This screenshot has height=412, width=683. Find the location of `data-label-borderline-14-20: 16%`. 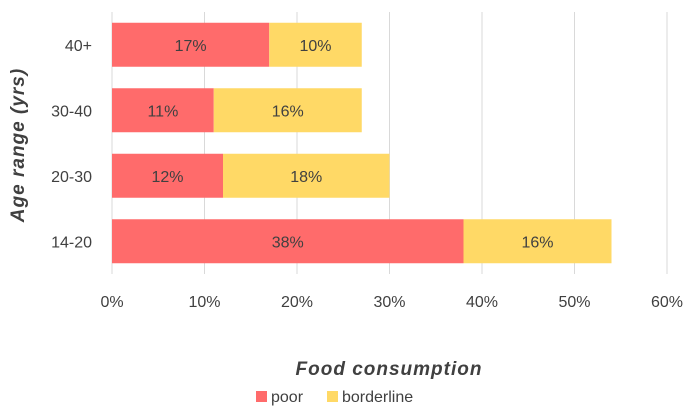

data-label-borderline-14-20: 16% is located at coordinates (537, 242).